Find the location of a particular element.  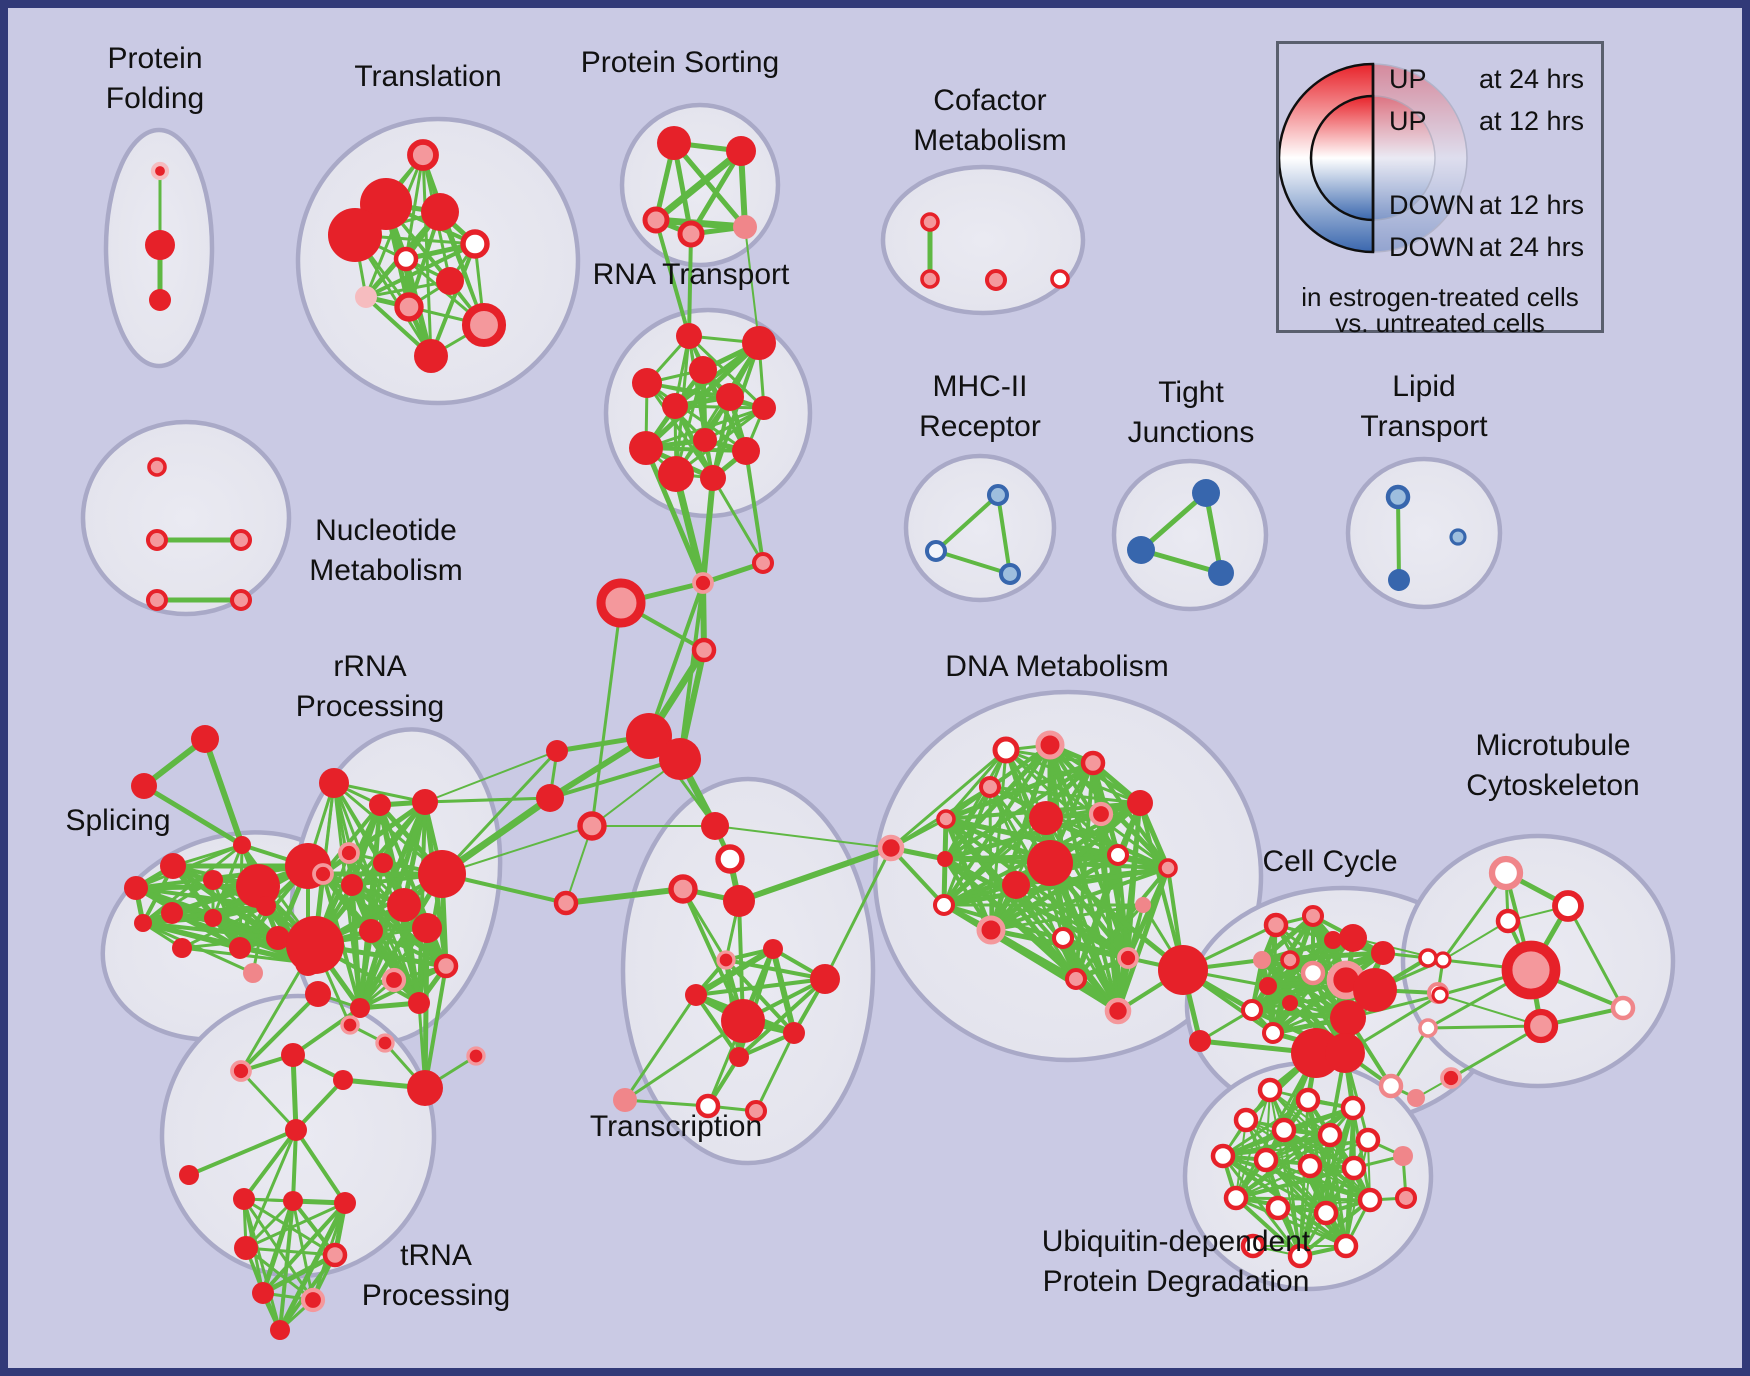

cluster-label-protein-folding: Folding is located at coordinates (155, 98).